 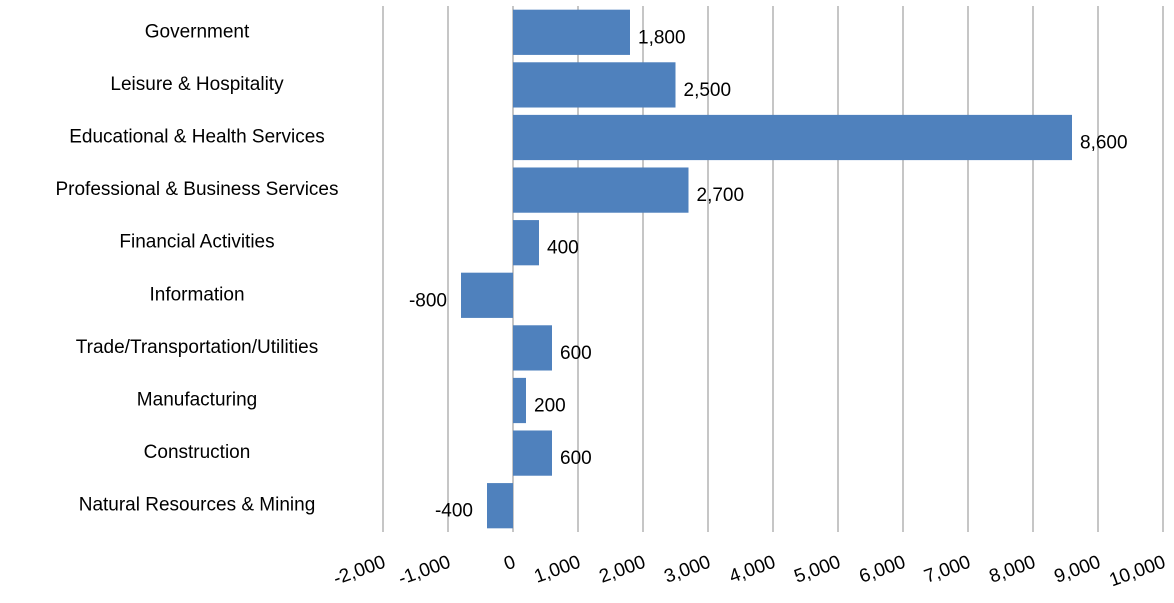 I want to click on x-tick-label: -2,000, so click(x=360, y=571).